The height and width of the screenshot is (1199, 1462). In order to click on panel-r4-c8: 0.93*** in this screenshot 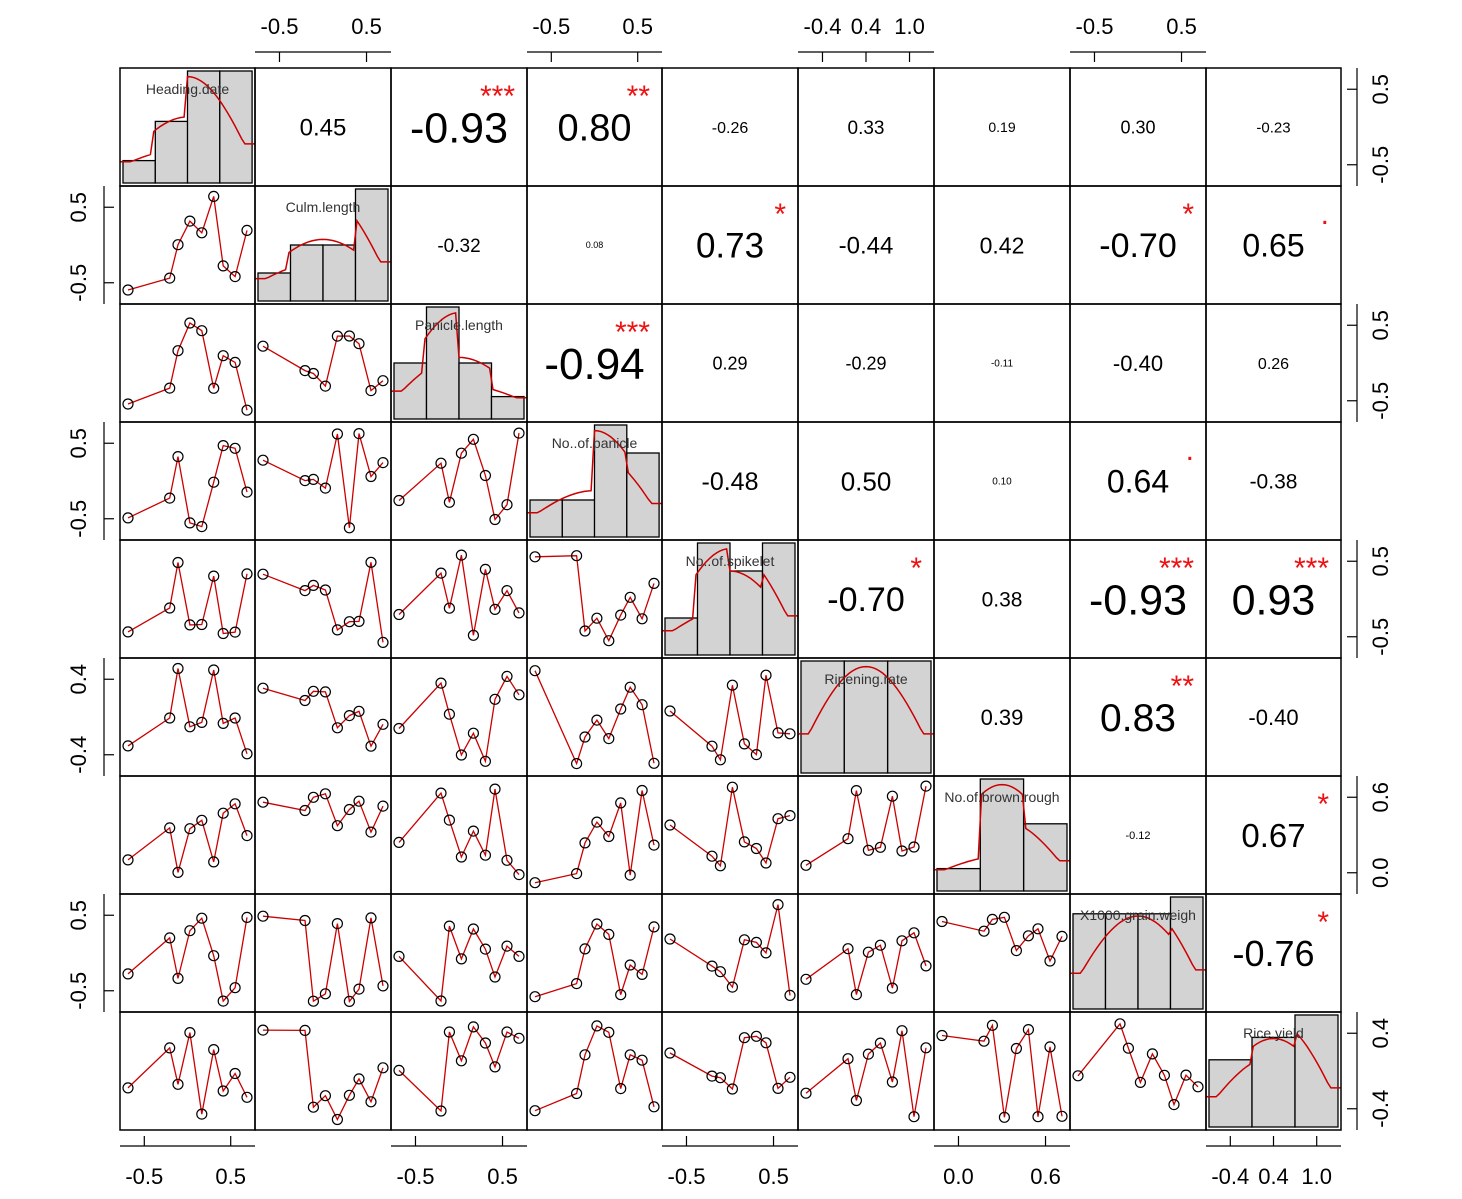, I will do `click(1273, 599)`.